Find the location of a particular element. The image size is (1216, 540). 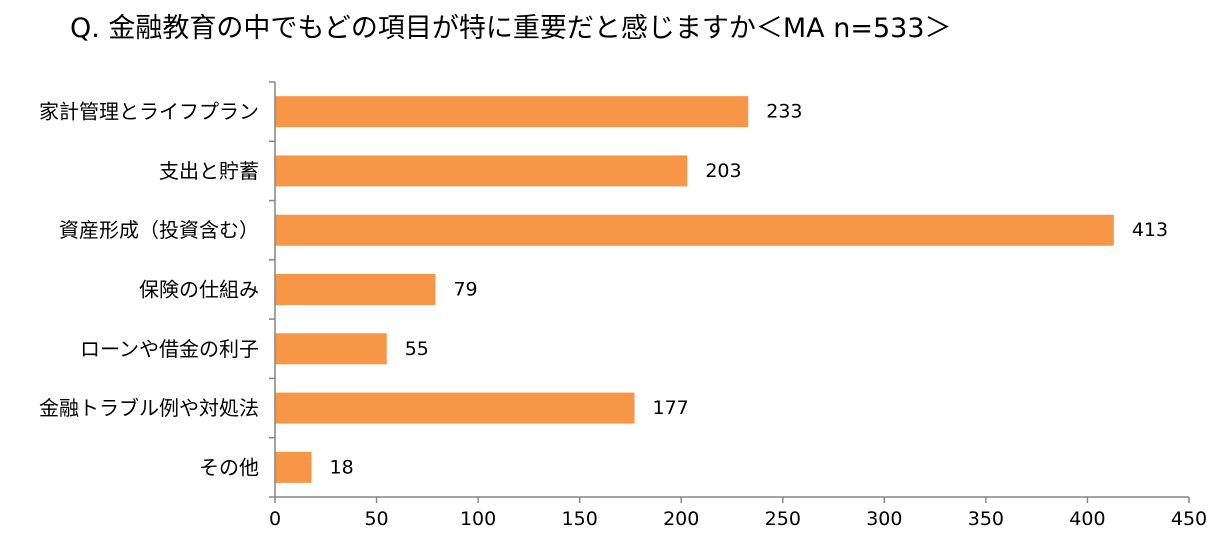

category-label: ローンや借金の利子 is located at coordinates (169, 349).